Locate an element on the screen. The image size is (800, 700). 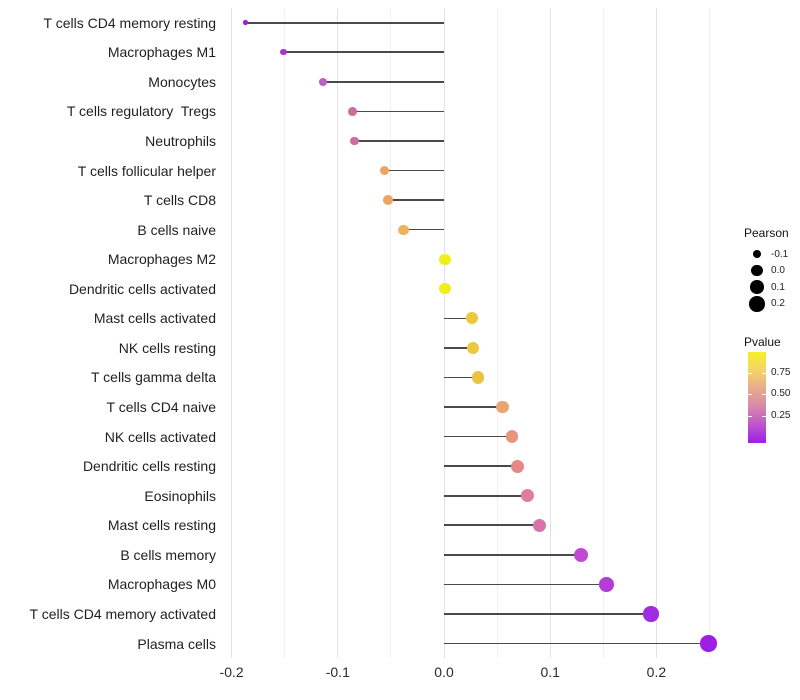
y-axis-label: Macrophages M2 is located at coordinates (161, 259).